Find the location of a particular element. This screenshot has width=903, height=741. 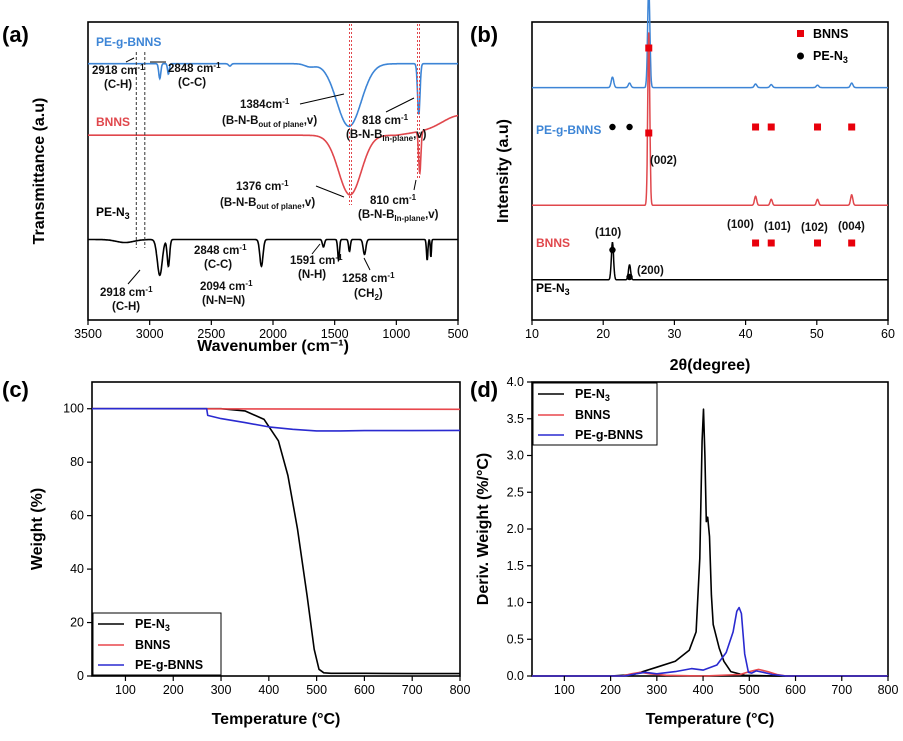

dtg-xtick-label-0: 100 is located at coordinates (564, 690).